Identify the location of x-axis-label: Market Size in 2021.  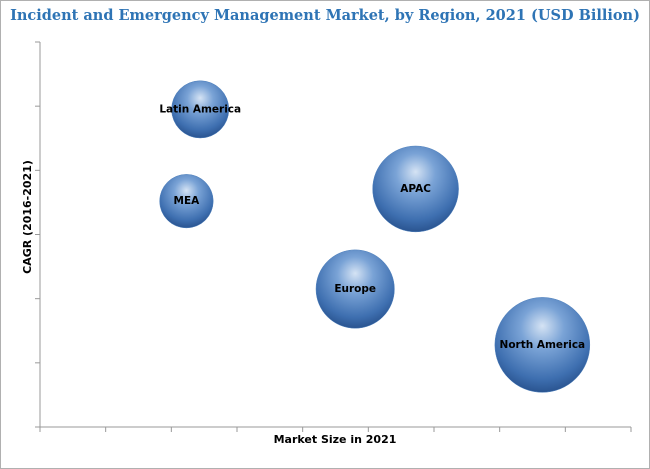
(335, 439).